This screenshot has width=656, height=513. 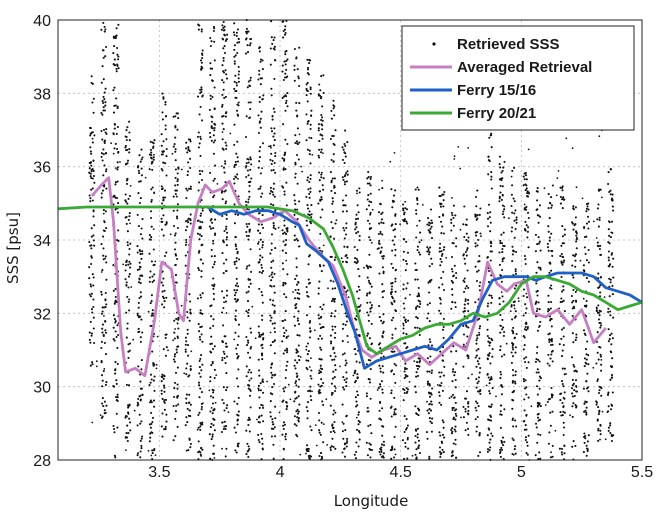 I want to click on x-tick-label: 3.5, so click(x=159, y=472).